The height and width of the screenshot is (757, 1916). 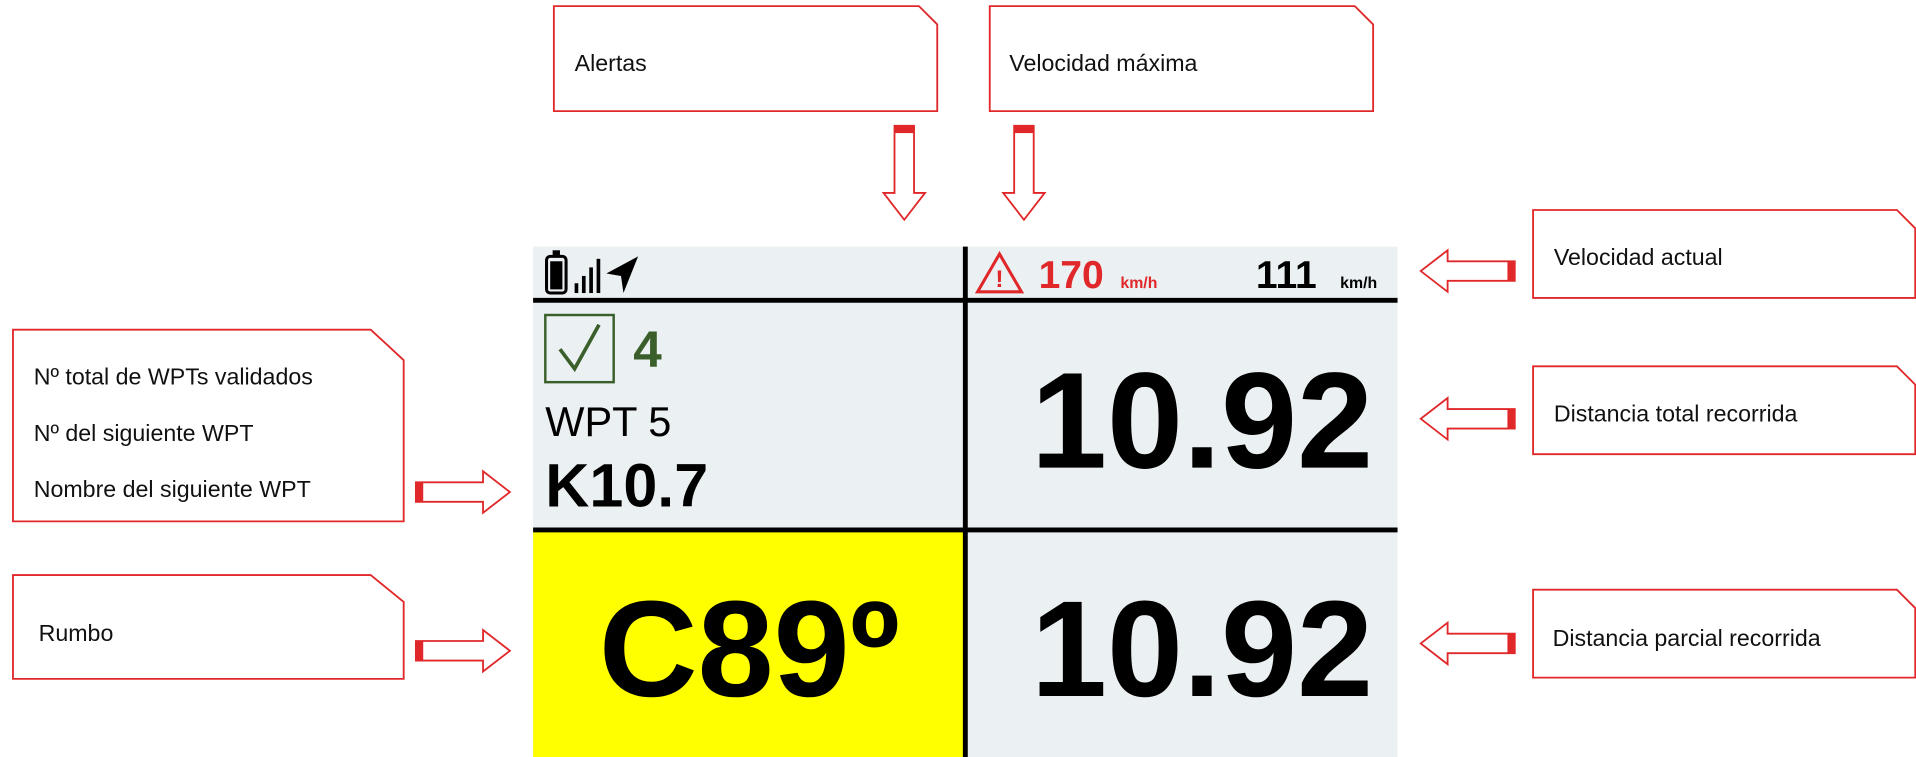 I want to click on max-speed-unit: km/h, so click(x=1138, y=283).